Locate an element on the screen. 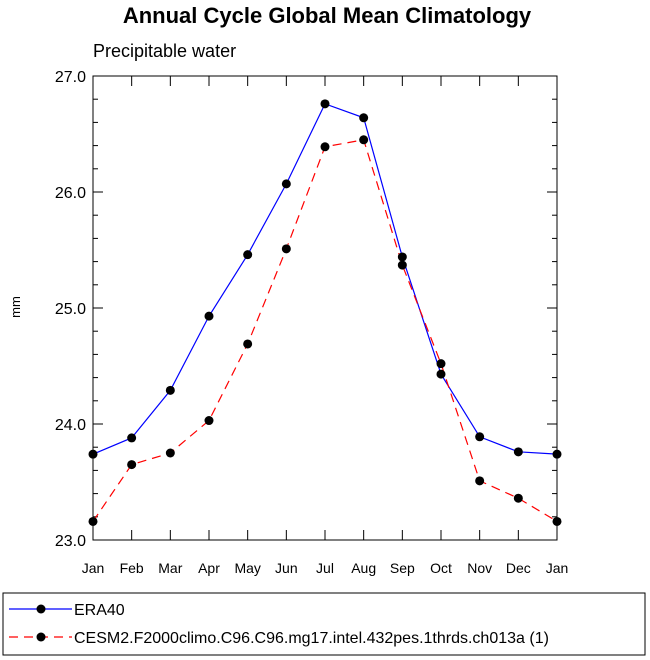 The height and width of the screenshot is (660, 650). chart-title: Annual Cycle Global Mean Climatology is located at coordinates (327, 15).